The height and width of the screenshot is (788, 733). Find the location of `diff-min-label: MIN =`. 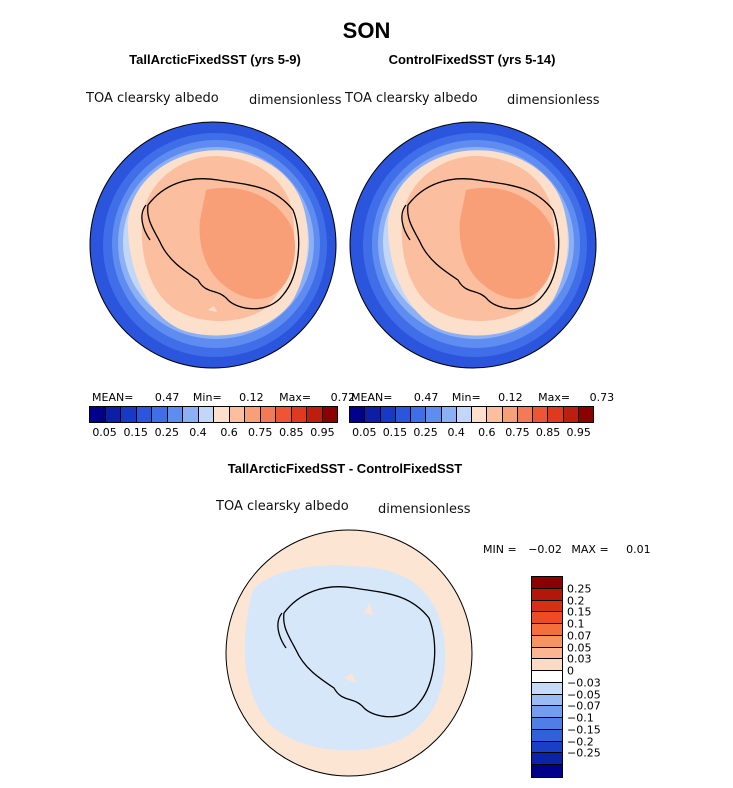

diff-min-label: MIN = is located at coordinates (500, 549).